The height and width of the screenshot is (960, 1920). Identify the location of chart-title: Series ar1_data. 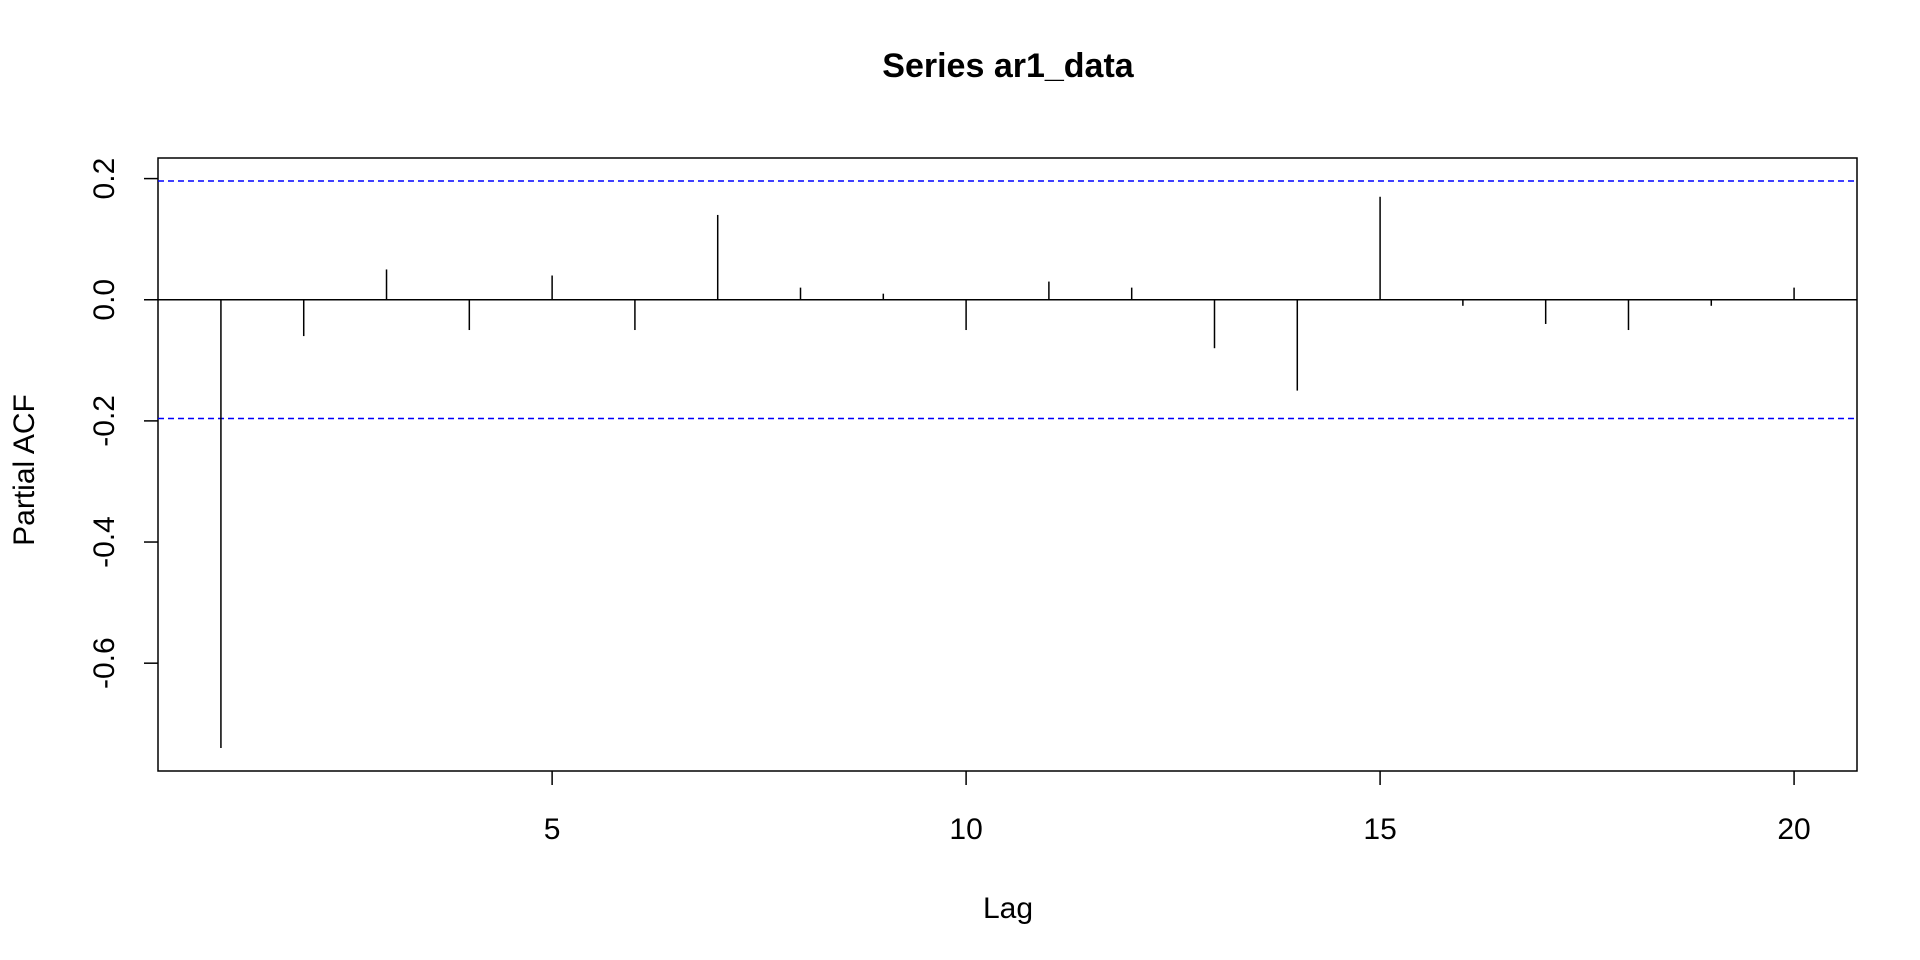
(1008, 66).